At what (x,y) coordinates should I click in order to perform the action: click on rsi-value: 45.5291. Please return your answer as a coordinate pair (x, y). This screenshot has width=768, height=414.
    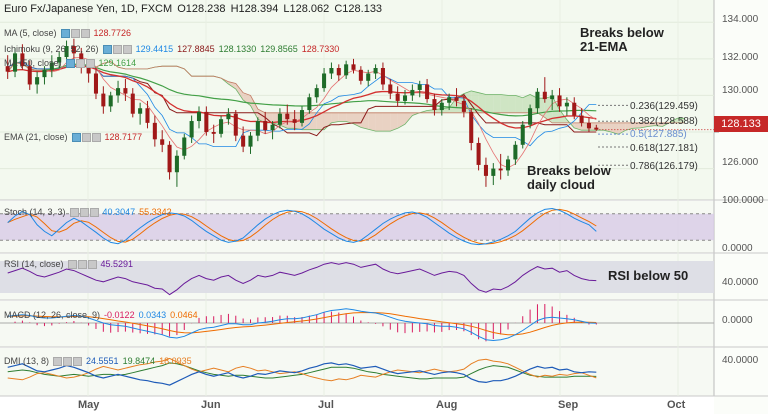
    Looking at the image, I should click on (117, 264).